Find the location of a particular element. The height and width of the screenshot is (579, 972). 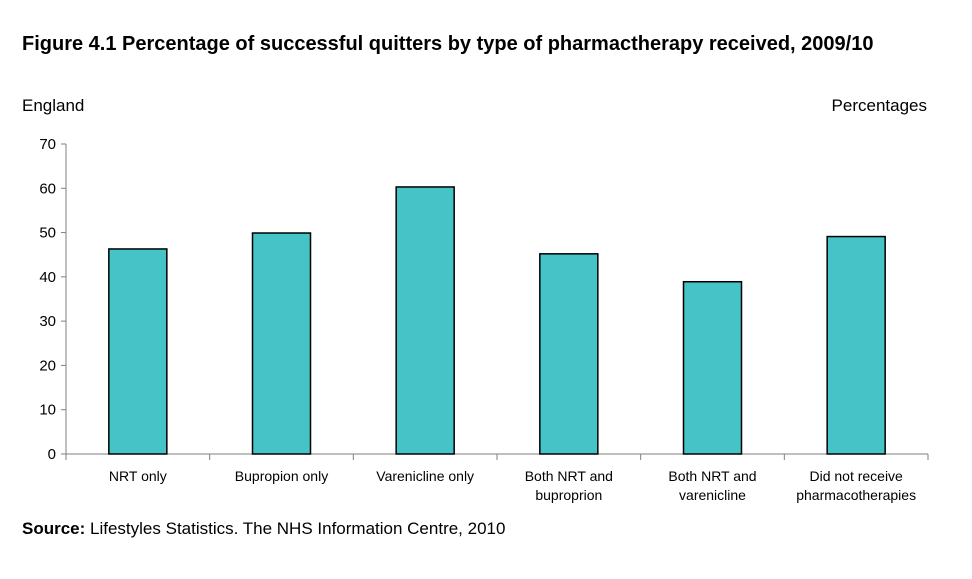

y-tick-label: 20 is located at coordinates (47, 365).